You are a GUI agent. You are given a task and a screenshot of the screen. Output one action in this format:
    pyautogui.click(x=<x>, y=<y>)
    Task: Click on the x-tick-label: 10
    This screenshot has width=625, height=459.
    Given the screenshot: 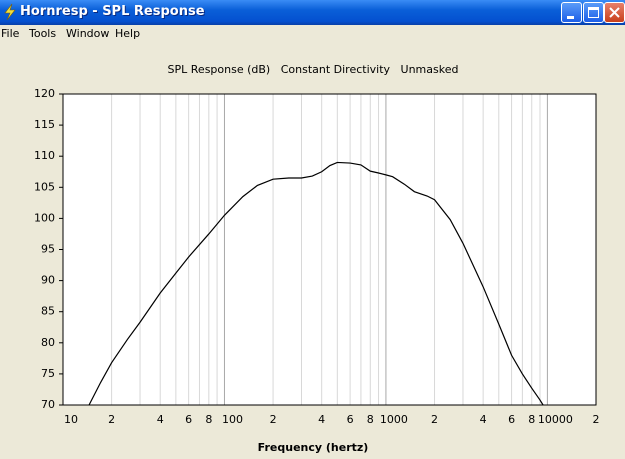 What is the action you would take?
    pyautogui.click(x=71, y=419)
    